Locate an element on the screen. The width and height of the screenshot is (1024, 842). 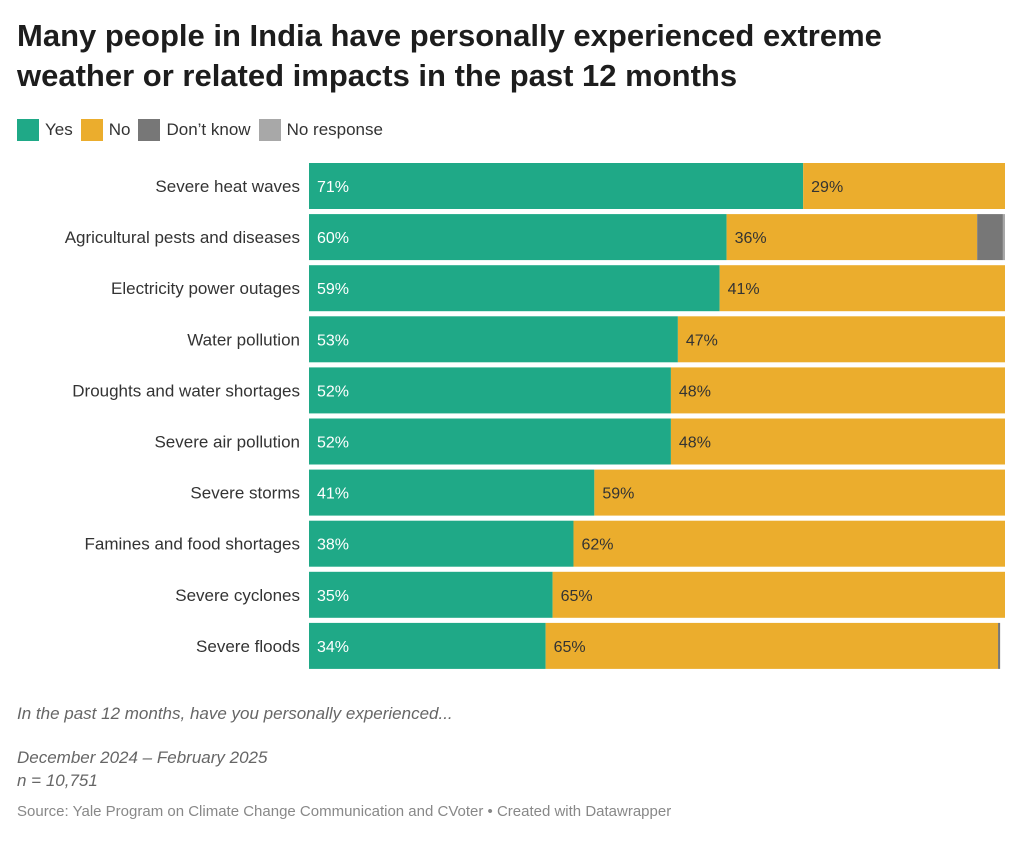
sample-note: n = 10,751 is located at coordinates (57, 780).